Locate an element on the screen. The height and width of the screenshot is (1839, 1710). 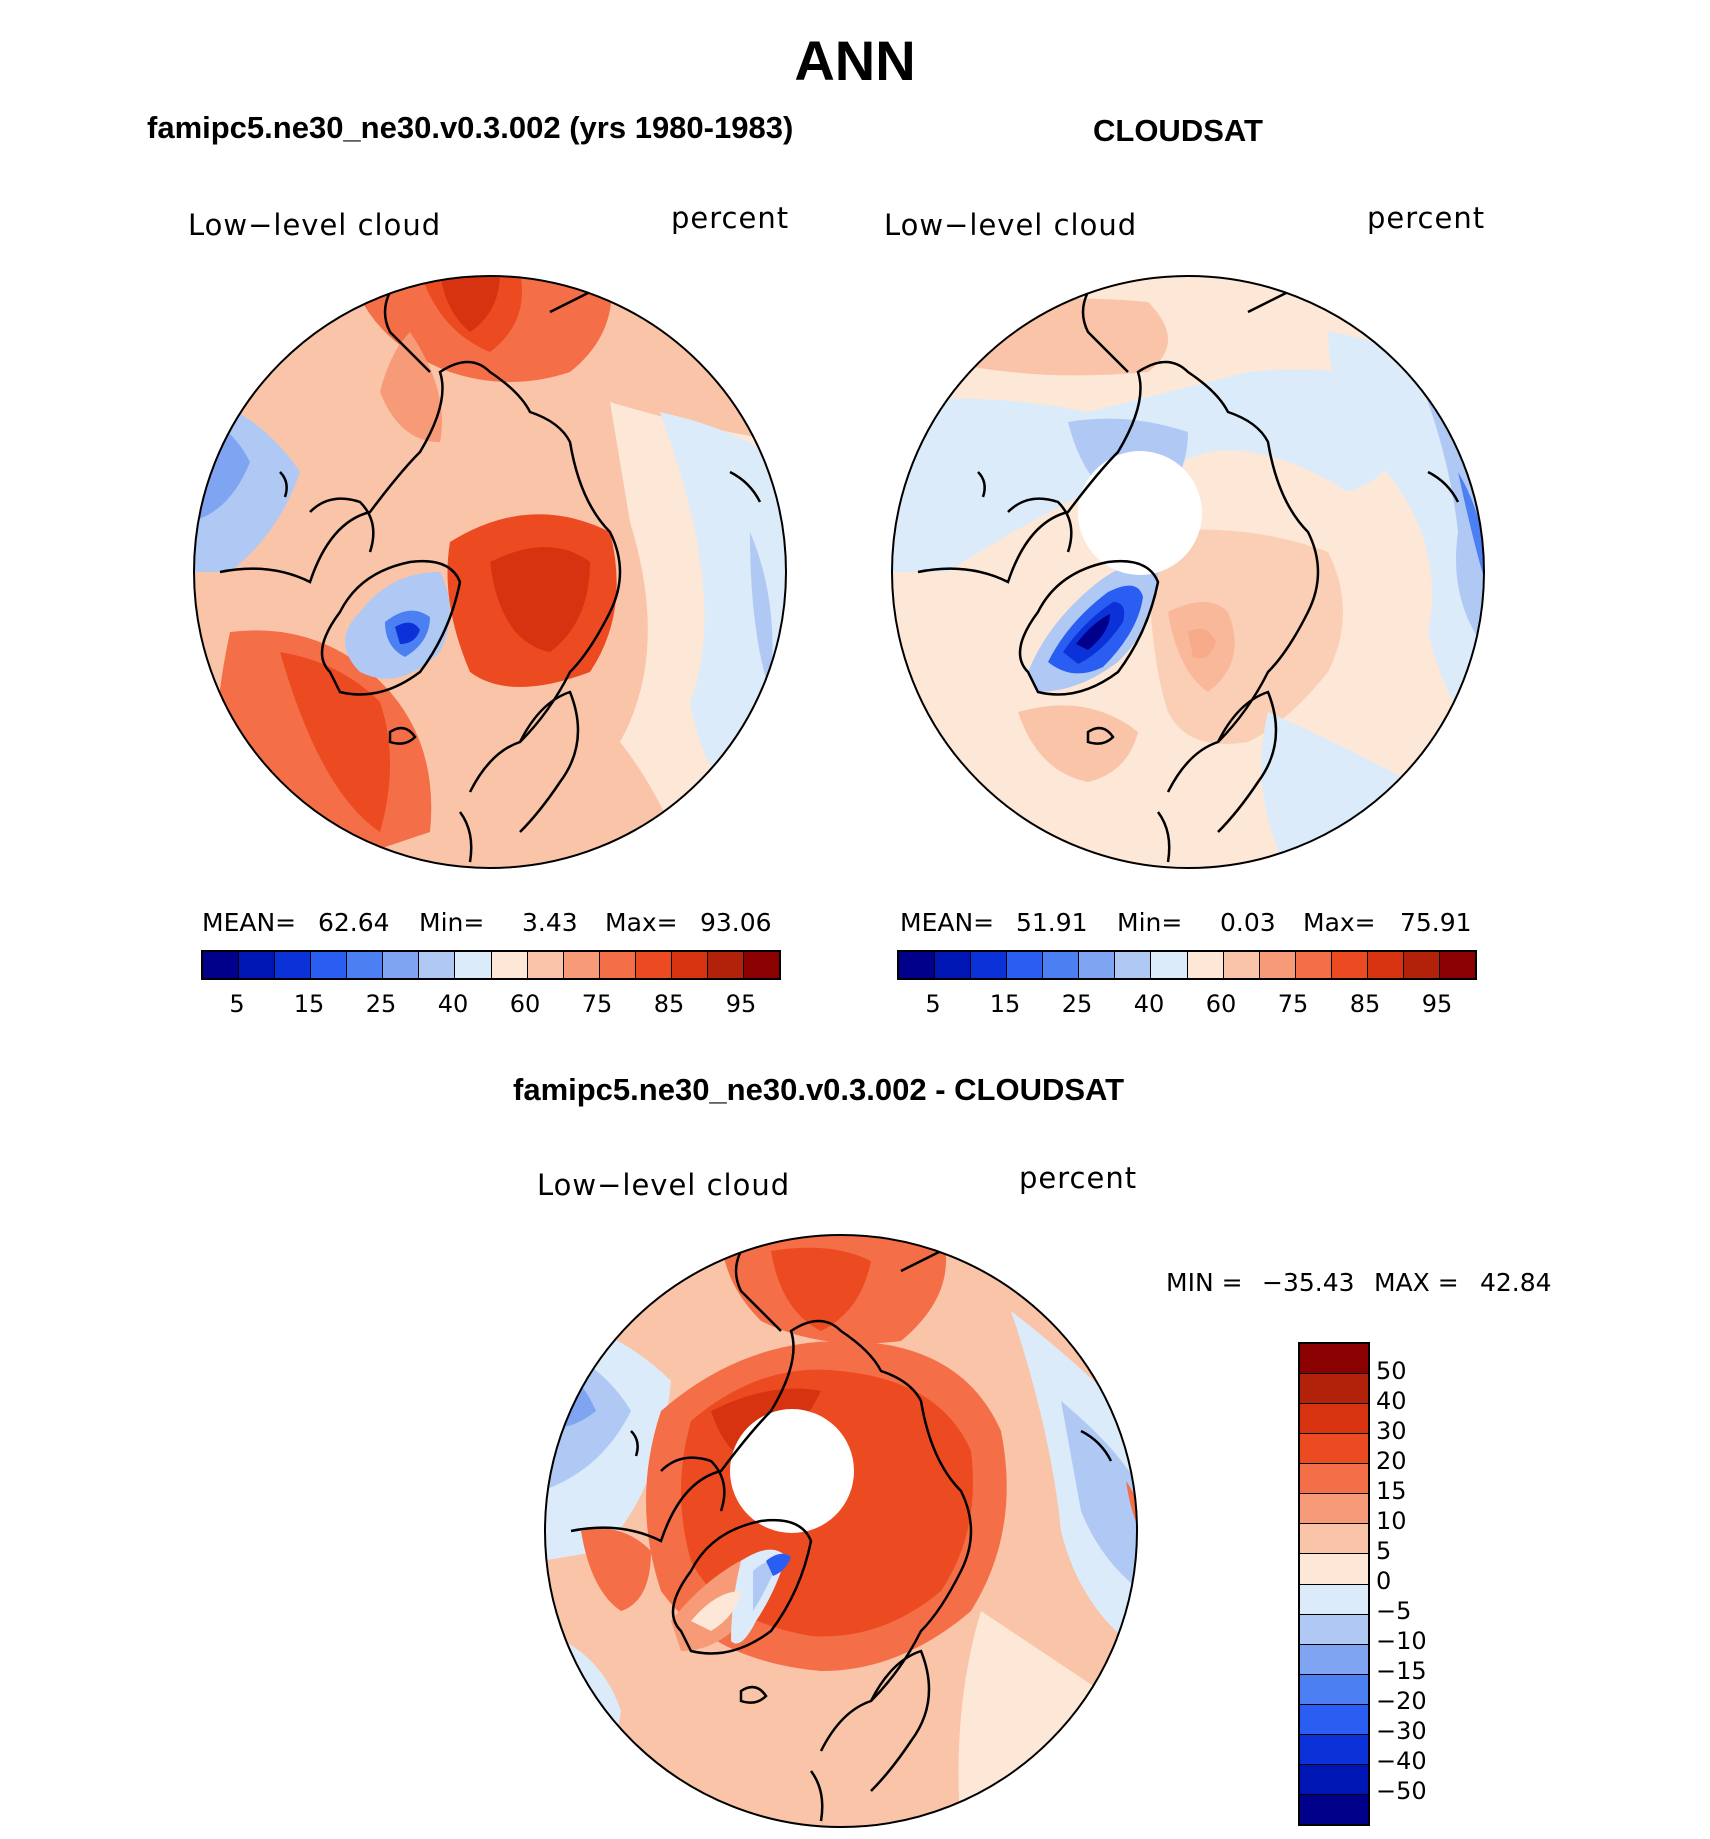
obs-panel-title: CLOUDSAT is located at coordinates (1178, 130).